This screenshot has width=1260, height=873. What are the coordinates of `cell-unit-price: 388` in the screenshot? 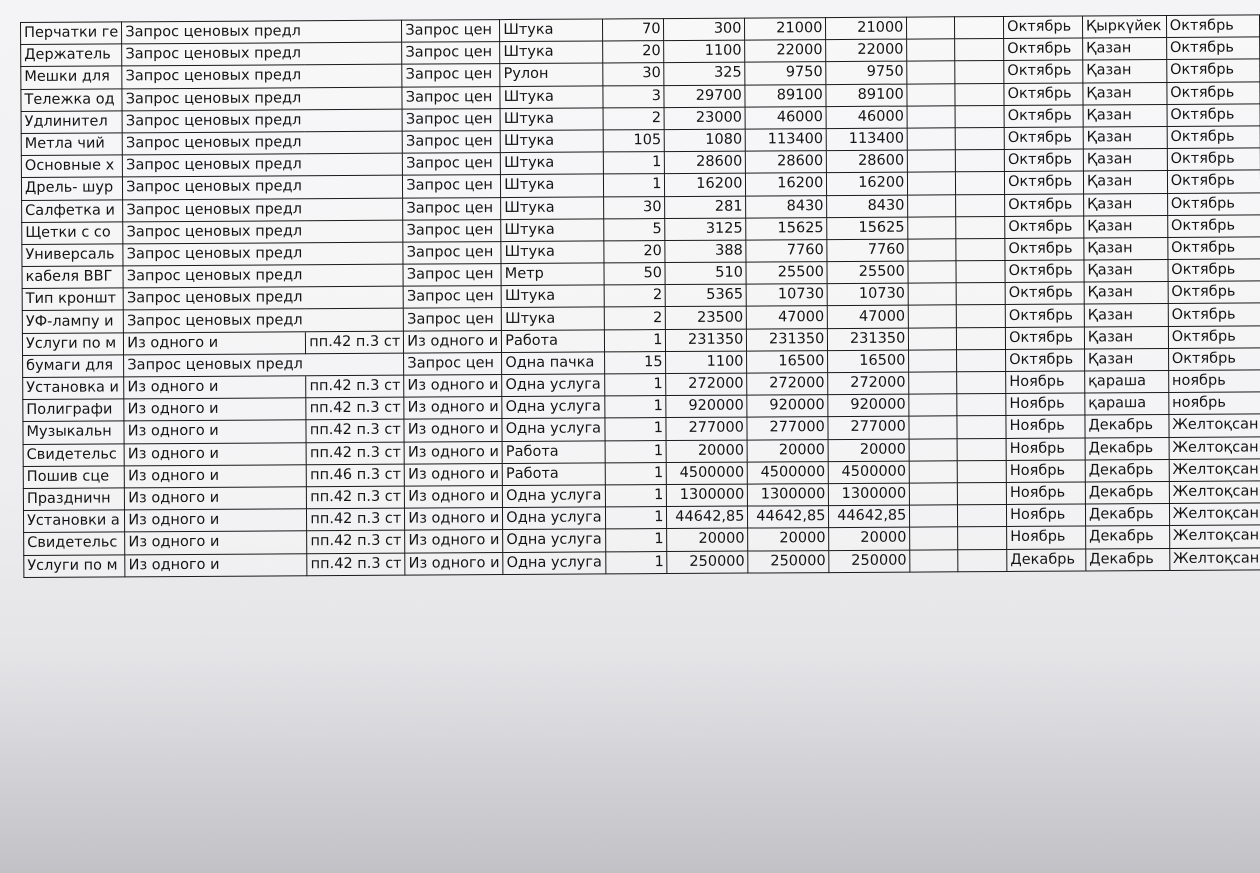 It's located at (706, 251).